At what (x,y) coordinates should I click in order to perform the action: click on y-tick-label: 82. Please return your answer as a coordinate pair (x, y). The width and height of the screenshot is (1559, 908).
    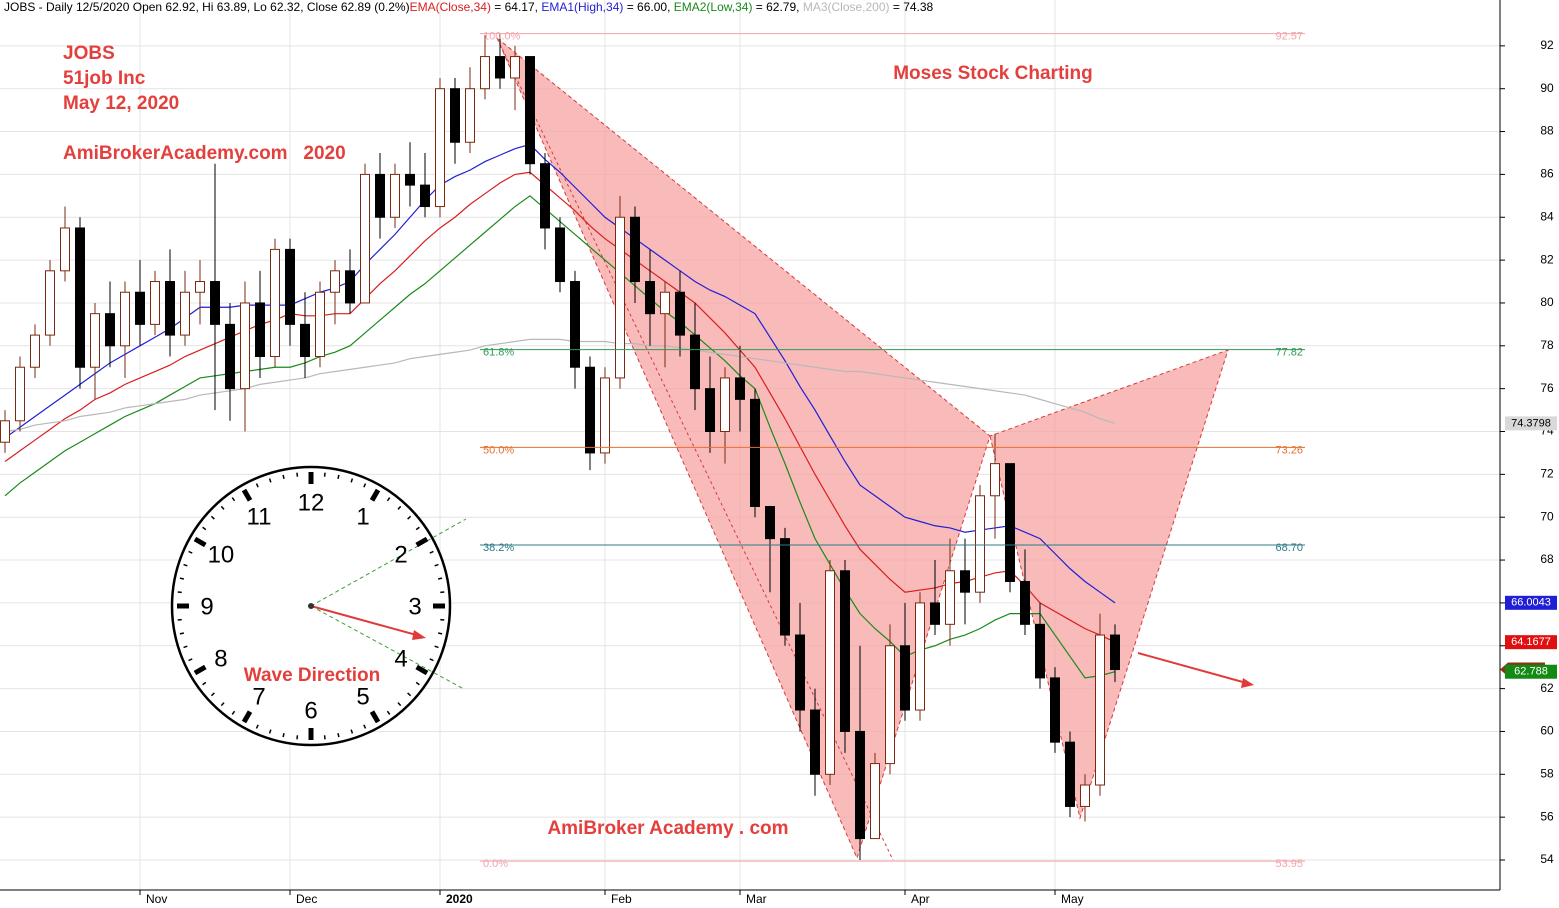
    Looking at the image, I should click on (1547, 259).